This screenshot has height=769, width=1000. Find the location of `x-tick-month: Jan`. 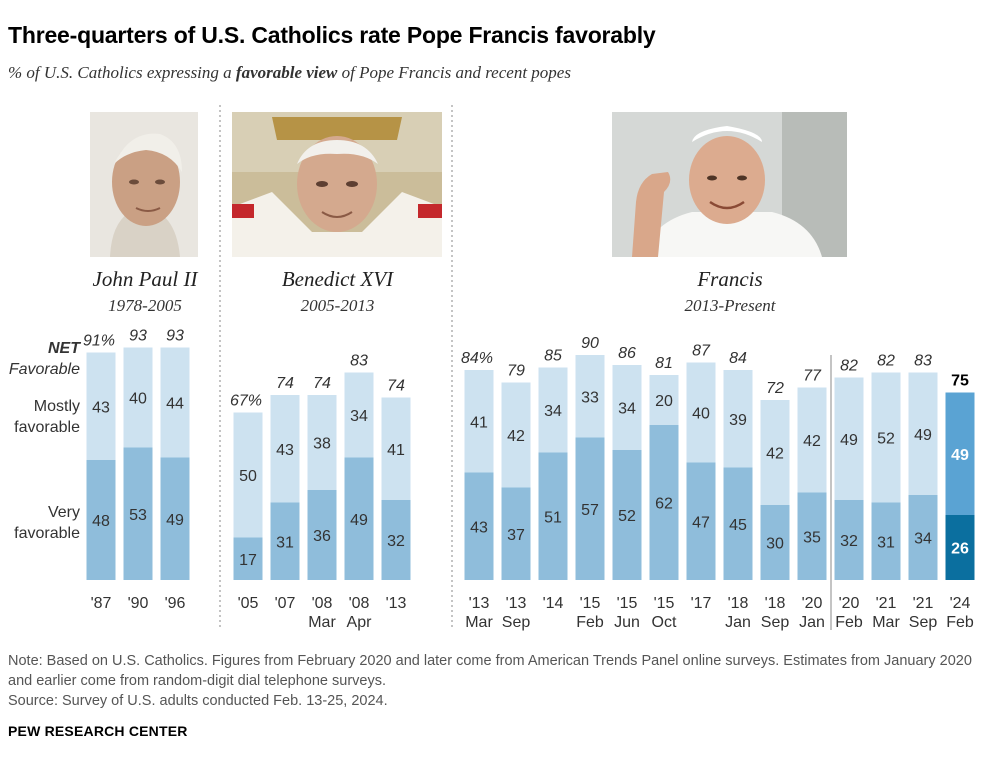

x-tick-month: Jan is located at coordinates (812, 622).